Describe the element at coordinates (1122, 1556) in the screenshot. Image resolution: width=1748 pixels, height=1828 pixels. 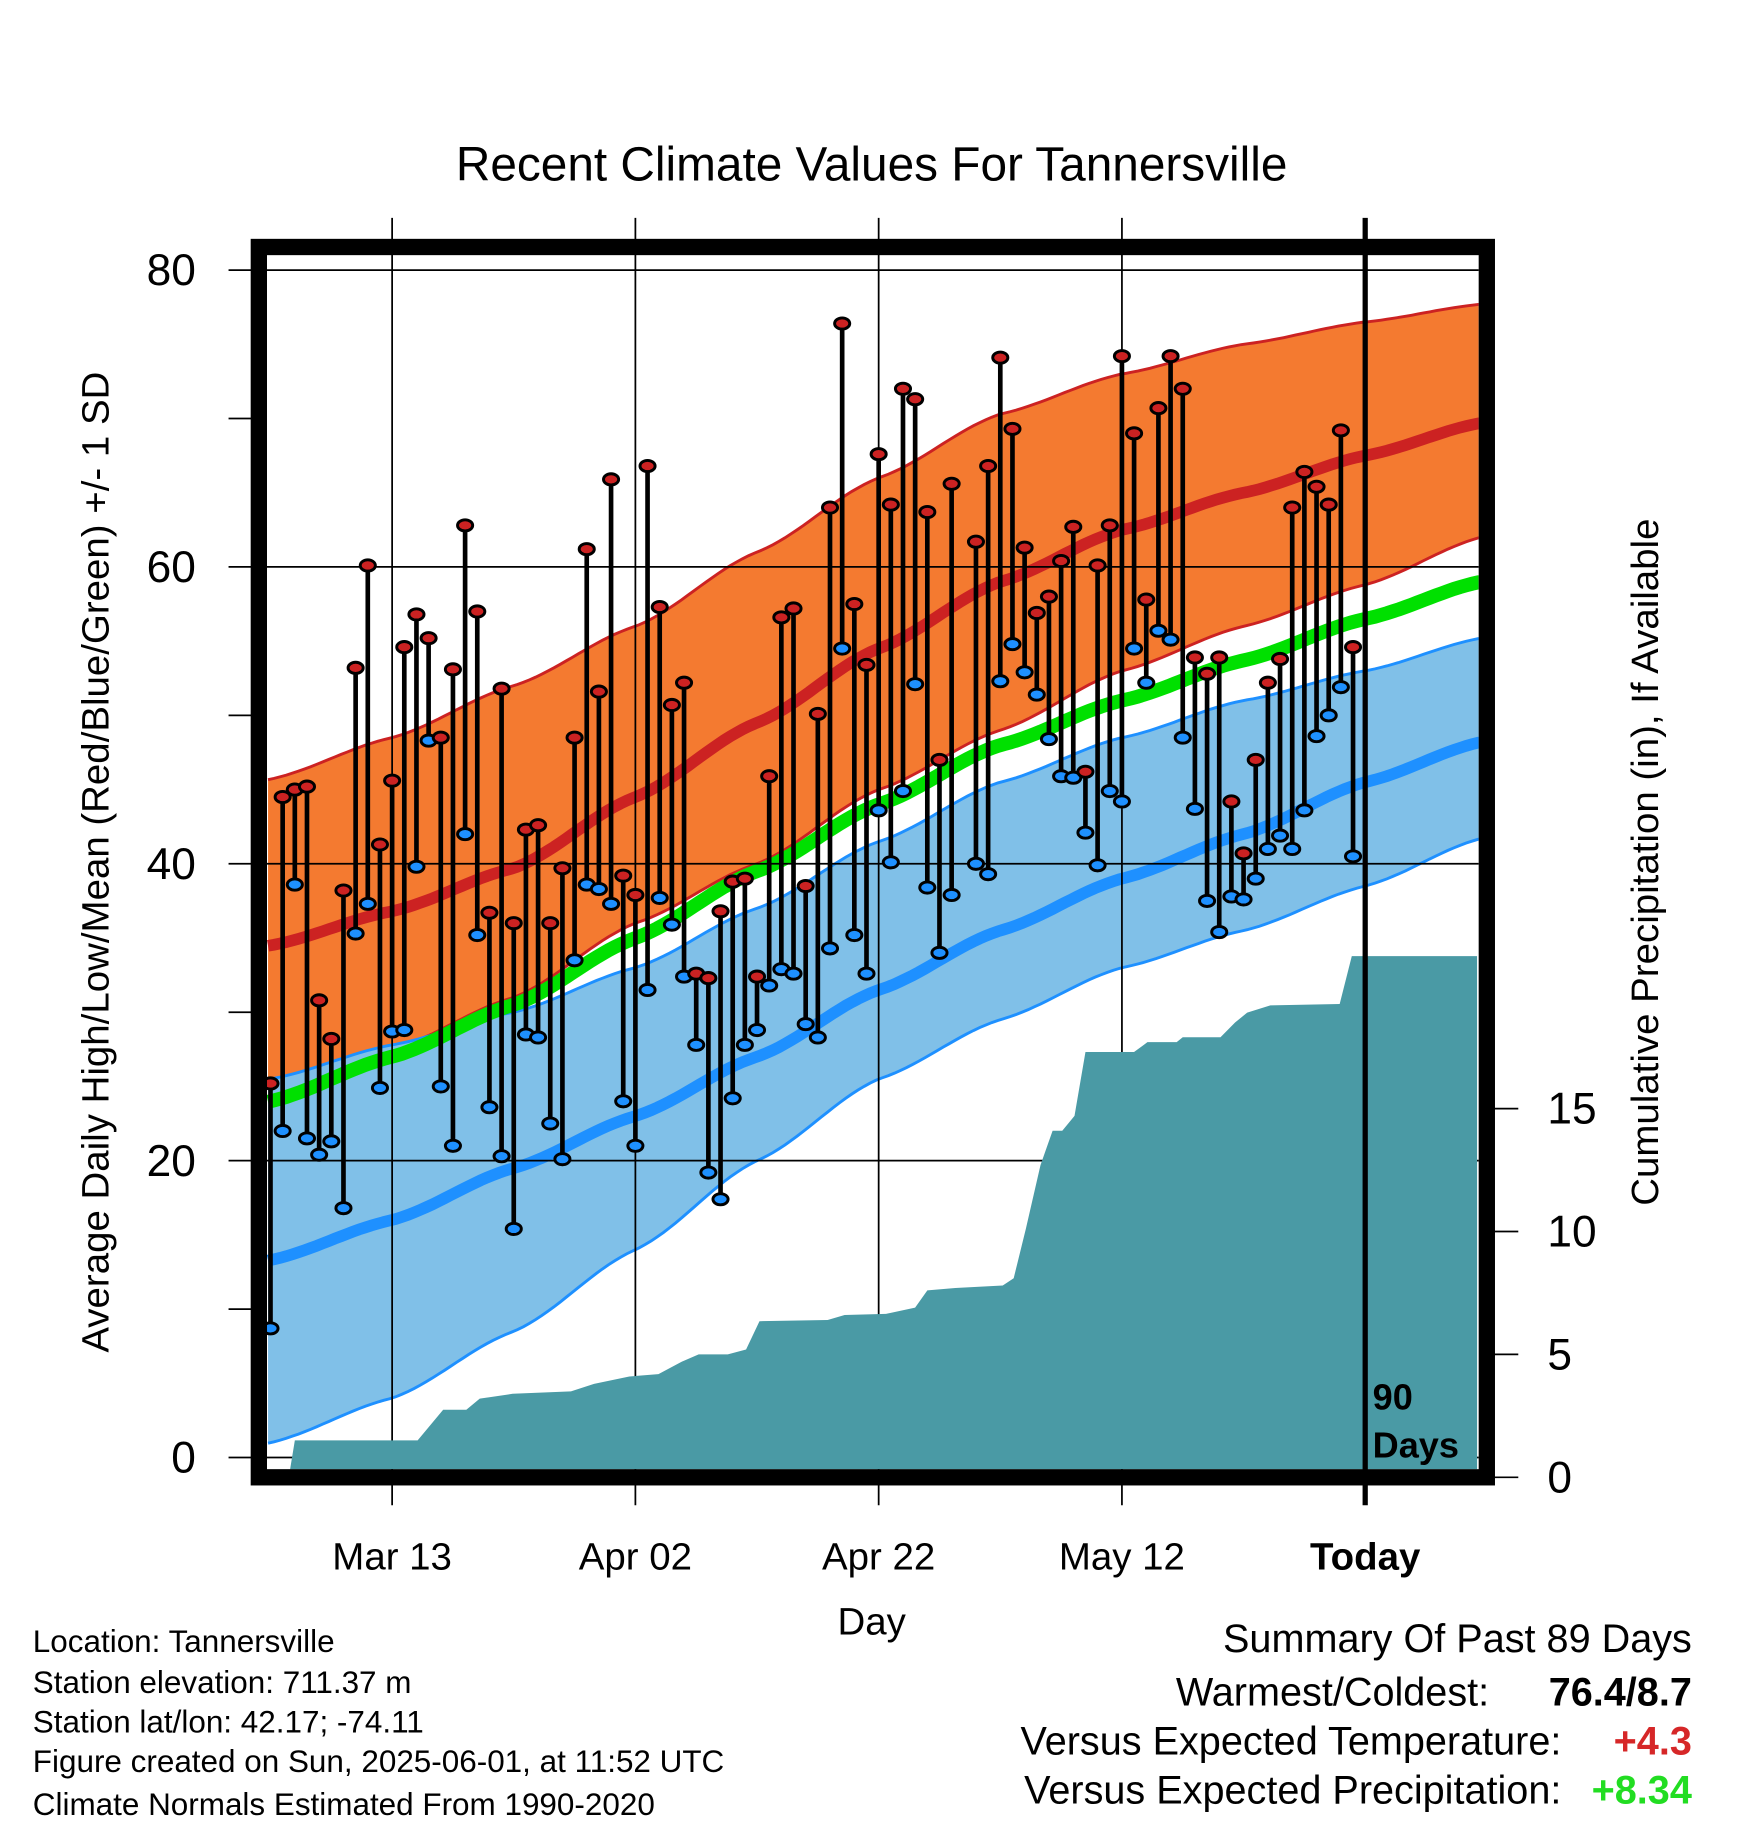
I see `x-tick-label: May 12` at that location.